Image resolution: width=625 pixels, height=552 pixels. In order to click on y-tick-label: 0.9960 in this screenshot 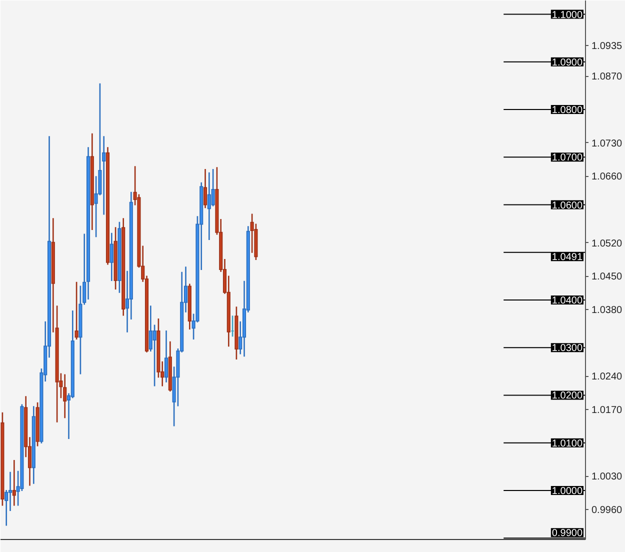, I will do `click(607, 510)`.